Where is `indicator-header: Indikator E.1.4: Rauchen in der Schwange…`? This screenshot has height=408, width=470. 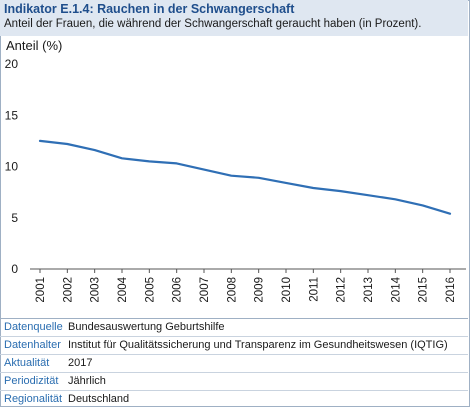
indicator-header: Indikator E.1.4: Rauchen in der Schwange… is located at coordinates (234, 18).